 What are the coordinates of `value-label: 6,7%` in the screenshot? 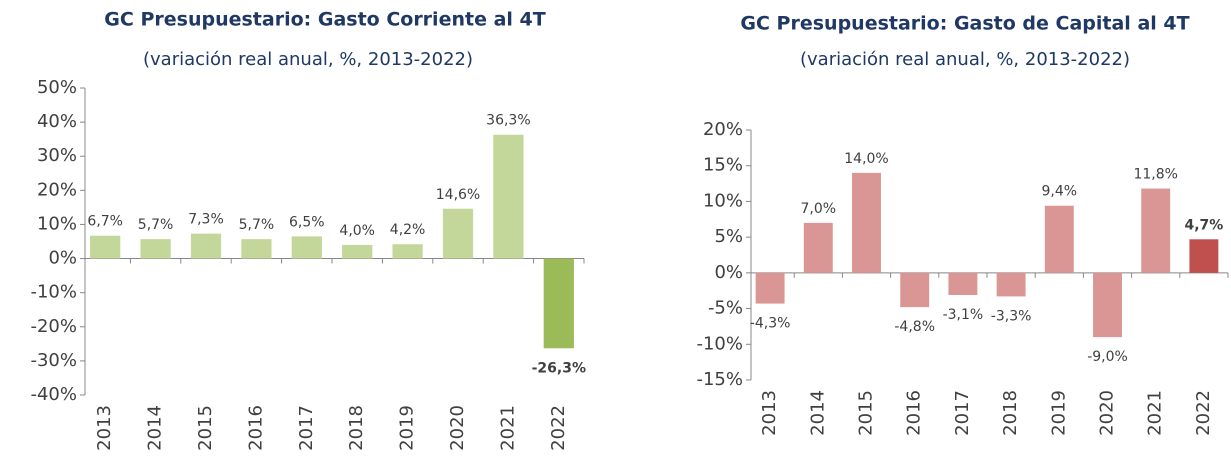 It's located at (105, 222).